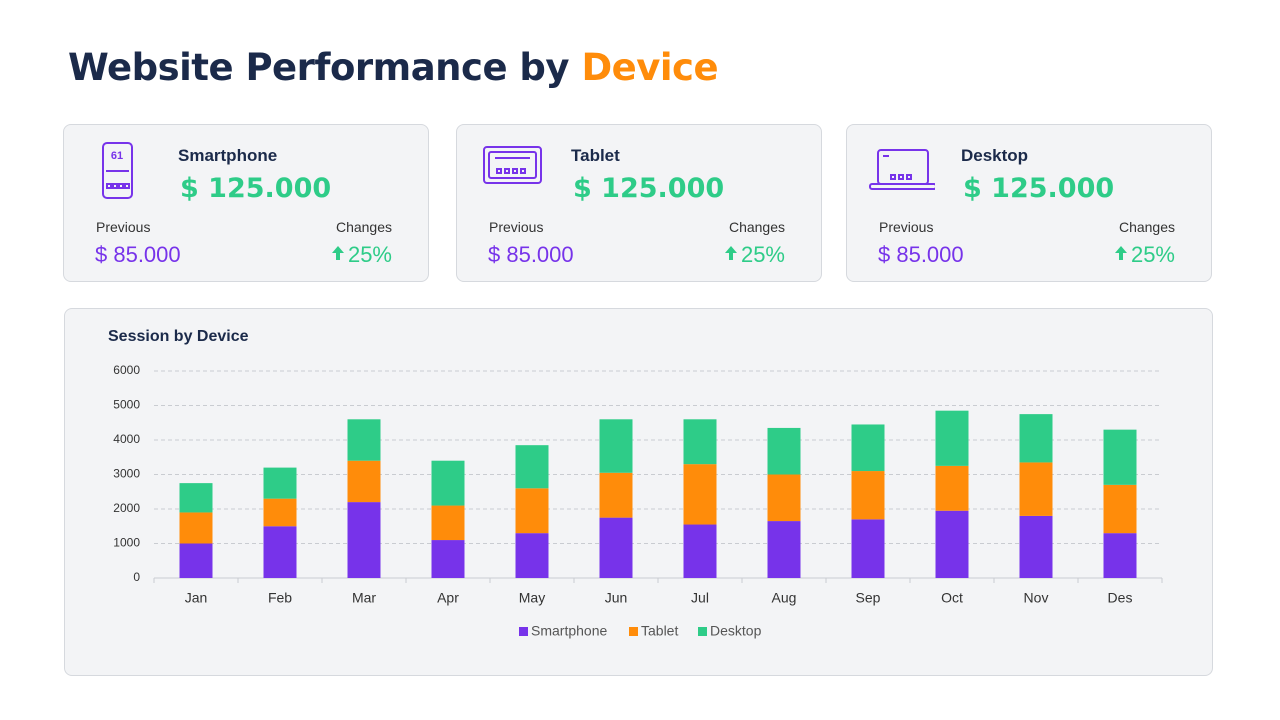 The height and width of the screenshot is (720, 1280). What do you see at coordinates (1120, 598) in the screenshot?
I see `x-tick-label: Des` at bounding box center [1120, 598].